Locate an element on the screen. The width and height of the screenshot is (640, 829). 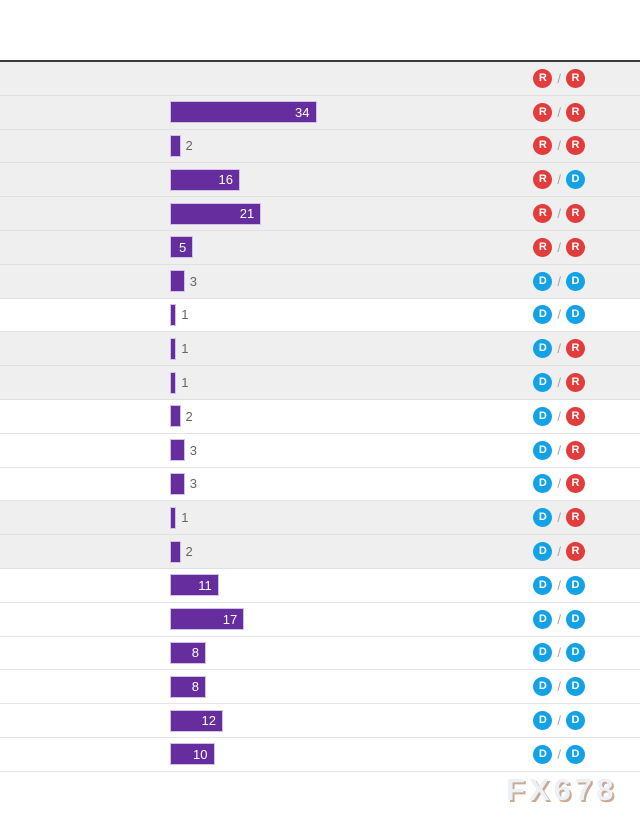
table-row: 17 D / D is located at coordinates (320, 619).